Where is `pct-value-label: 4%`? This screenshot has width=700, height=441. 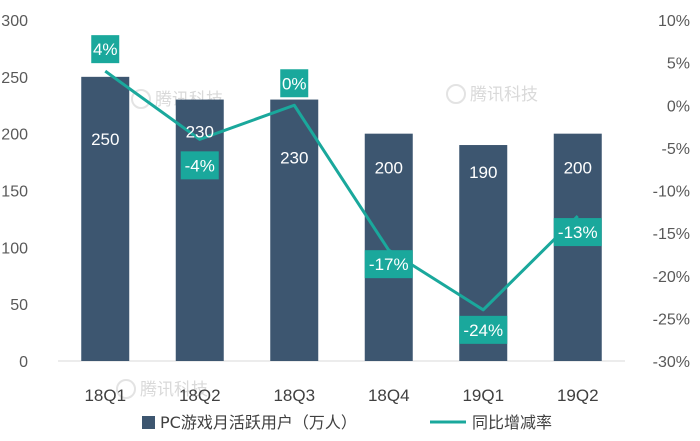 pct-value-label: 4% is located at coordinates (105, 49).